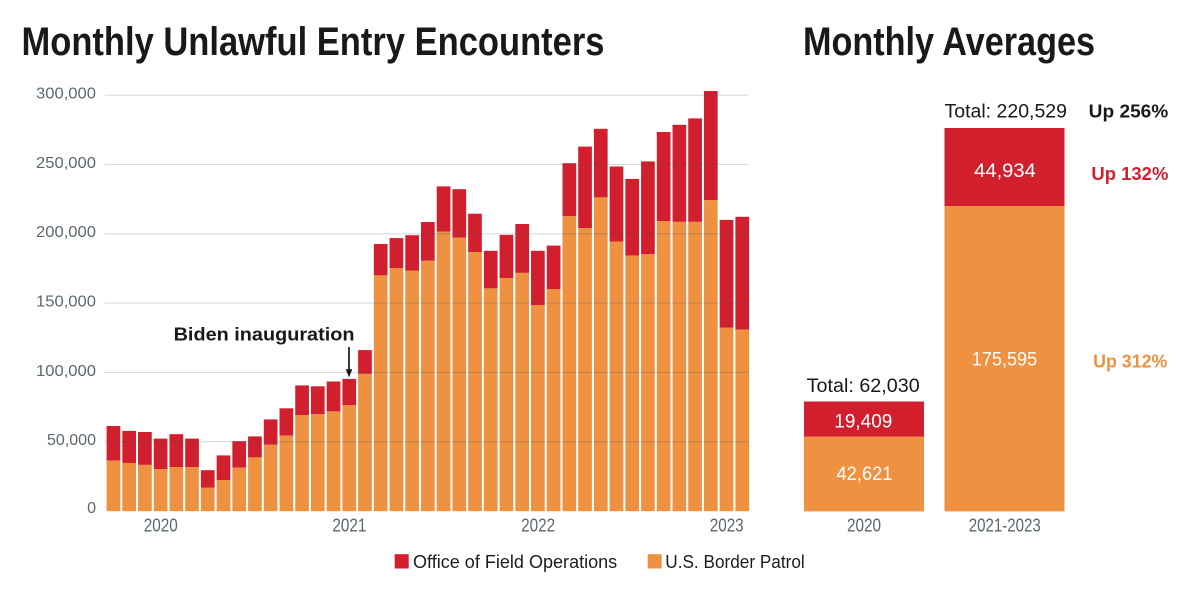  Describe the element at coordinates (1129, 111) in the screenshot. I see `svg-text: Up 256%` at that location.